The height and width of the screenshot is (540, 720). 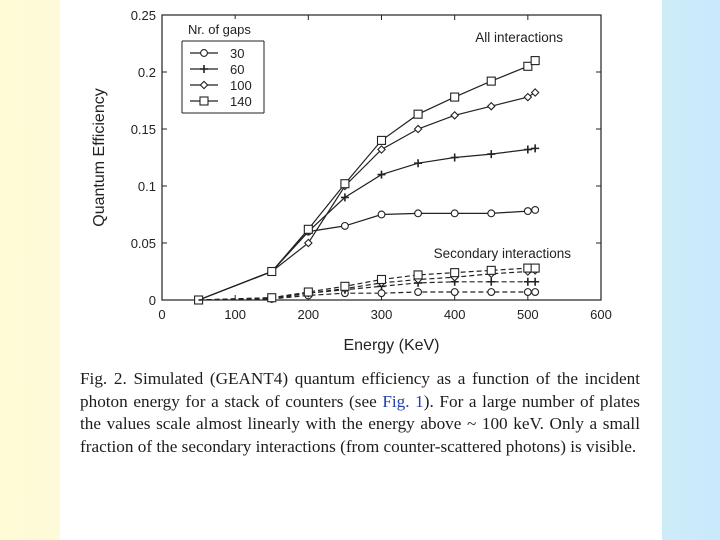 What do you see at coordinates (601, 314) in the screenshot?
I see `x-tick-label: 600` at bounding box center [601, 314].